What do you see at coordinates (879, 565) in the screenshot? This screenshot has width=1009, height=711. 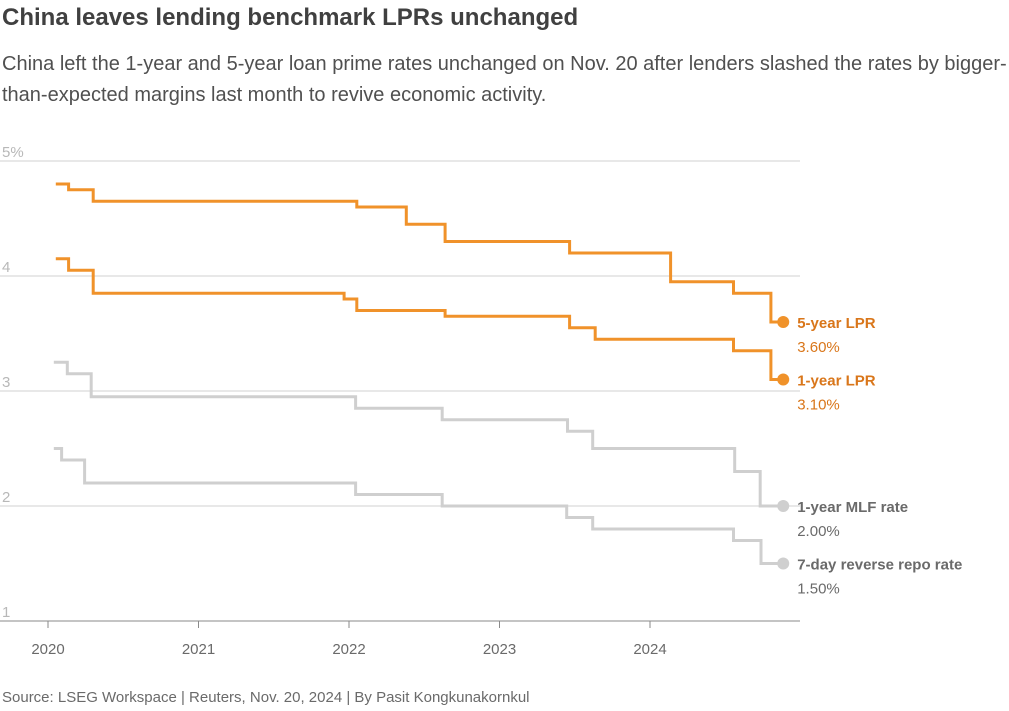 I see `series-label: 7-day reverse repo rate` at bounding box center [879, 565].